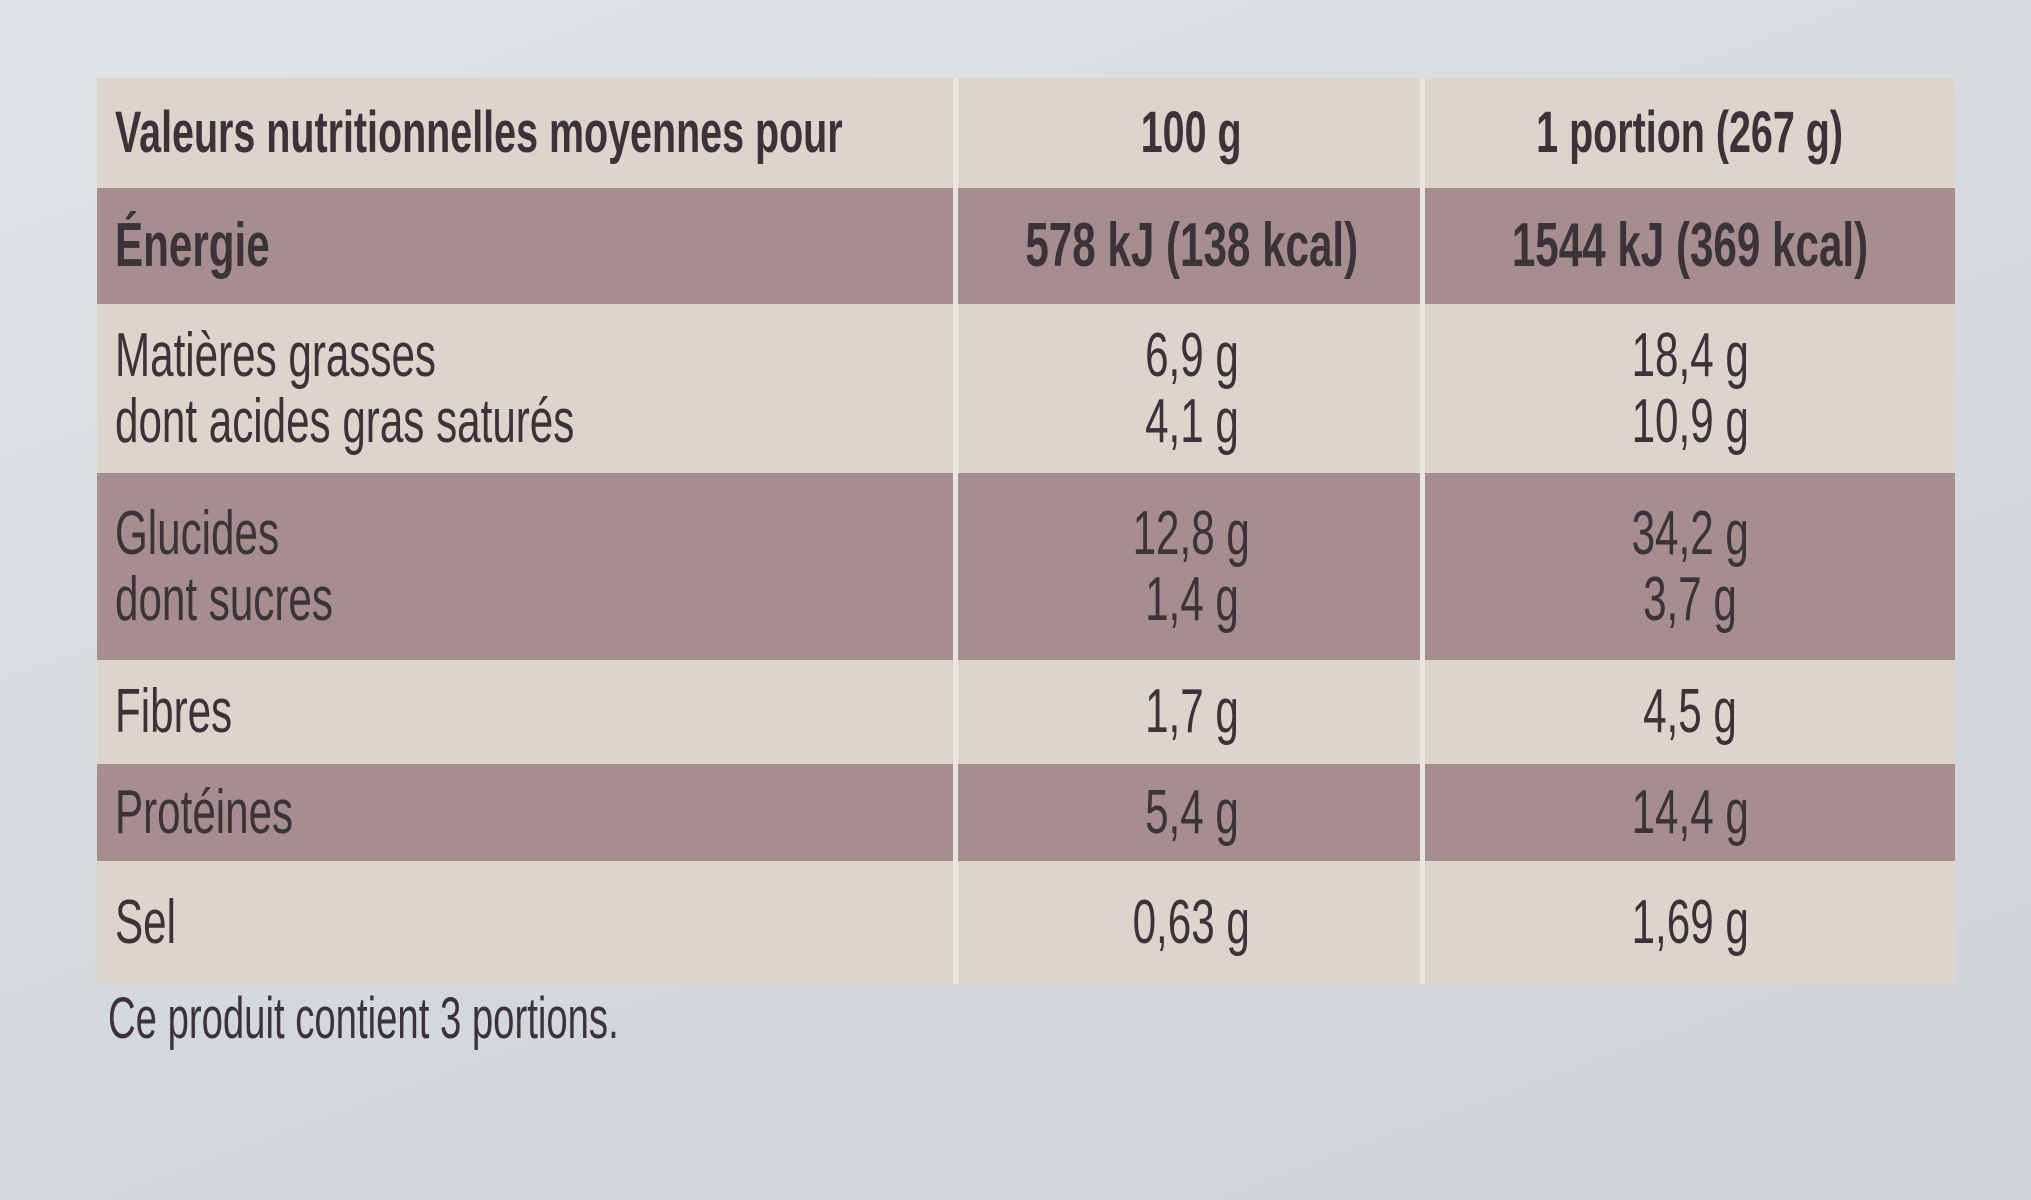  What do you see at coordinates (1690, 421) in the screenshot?
I see `cell-text: 10,9 g` at bounding box center [1690, 421].